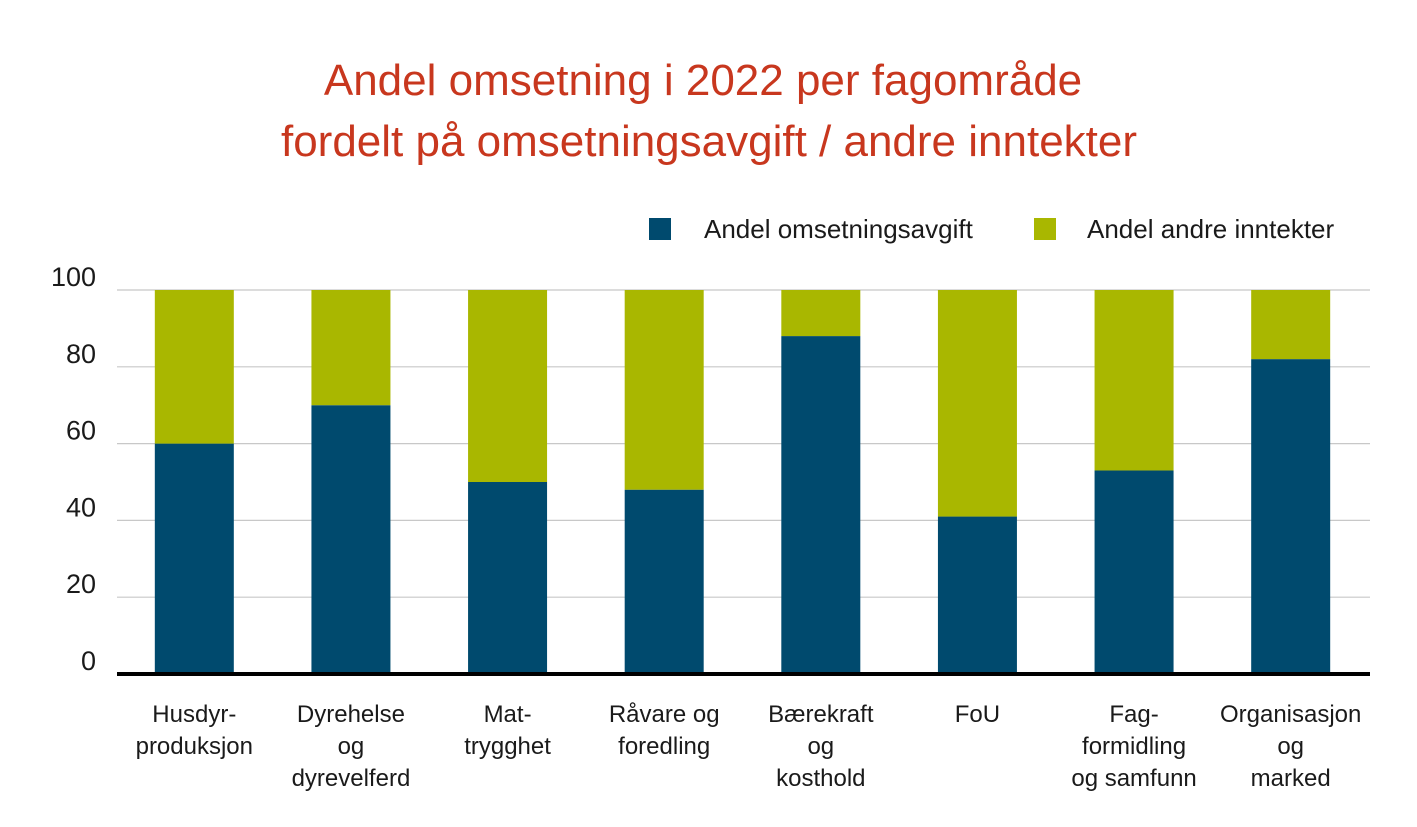  What do you see at coordinates (660, 229) in the screenshot?
I see `legend-swatch-omsetningsavgift` at bounding box center [660, 229].